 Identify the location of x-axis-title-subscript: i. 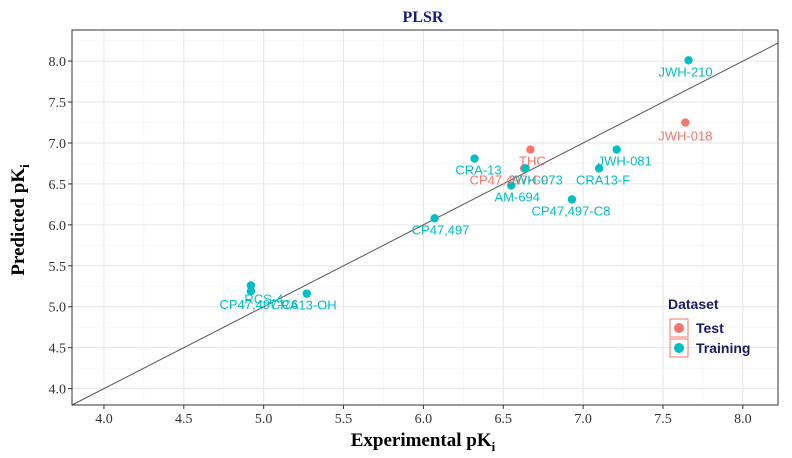
(494, 446).